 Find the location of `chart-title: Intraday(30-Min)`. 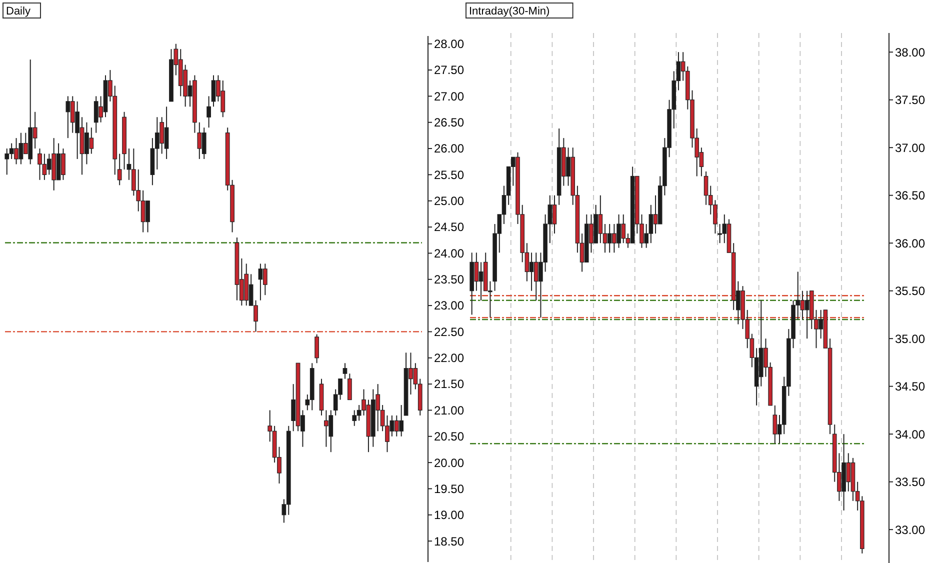

chart-title: Intraday(30-Min) is located at coordinates (509, 12).